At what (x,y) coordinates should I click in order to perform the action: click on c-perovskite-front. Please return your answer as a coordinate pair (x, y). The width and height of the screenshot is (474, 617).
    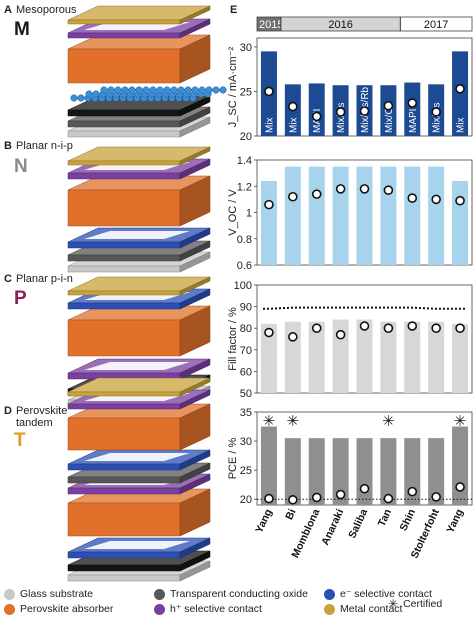
    Looking at the image, I should click on (124, 338).